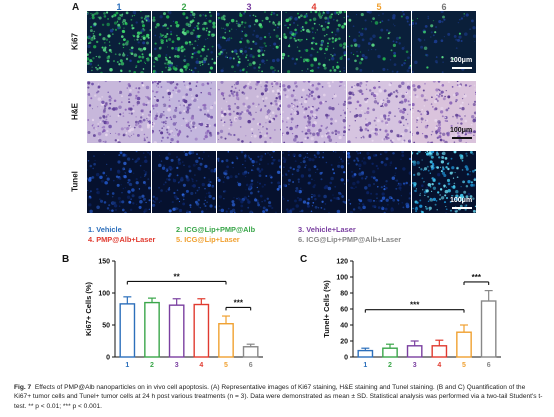 This screenshot has height=417, width=554. Describe the element at coordinates (303, 259) in the screenshot. I see `panel-letter: C` at that location.